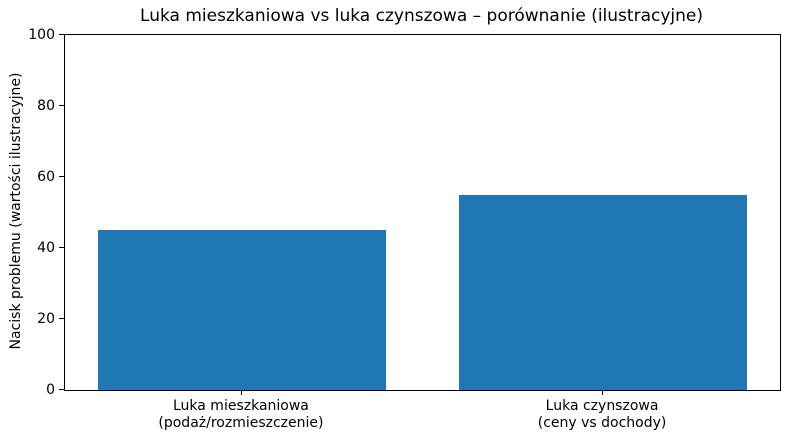  Describe the element at coordinates (50, 389) in the screenshot. I see `y-tick-label: 0` at that location.